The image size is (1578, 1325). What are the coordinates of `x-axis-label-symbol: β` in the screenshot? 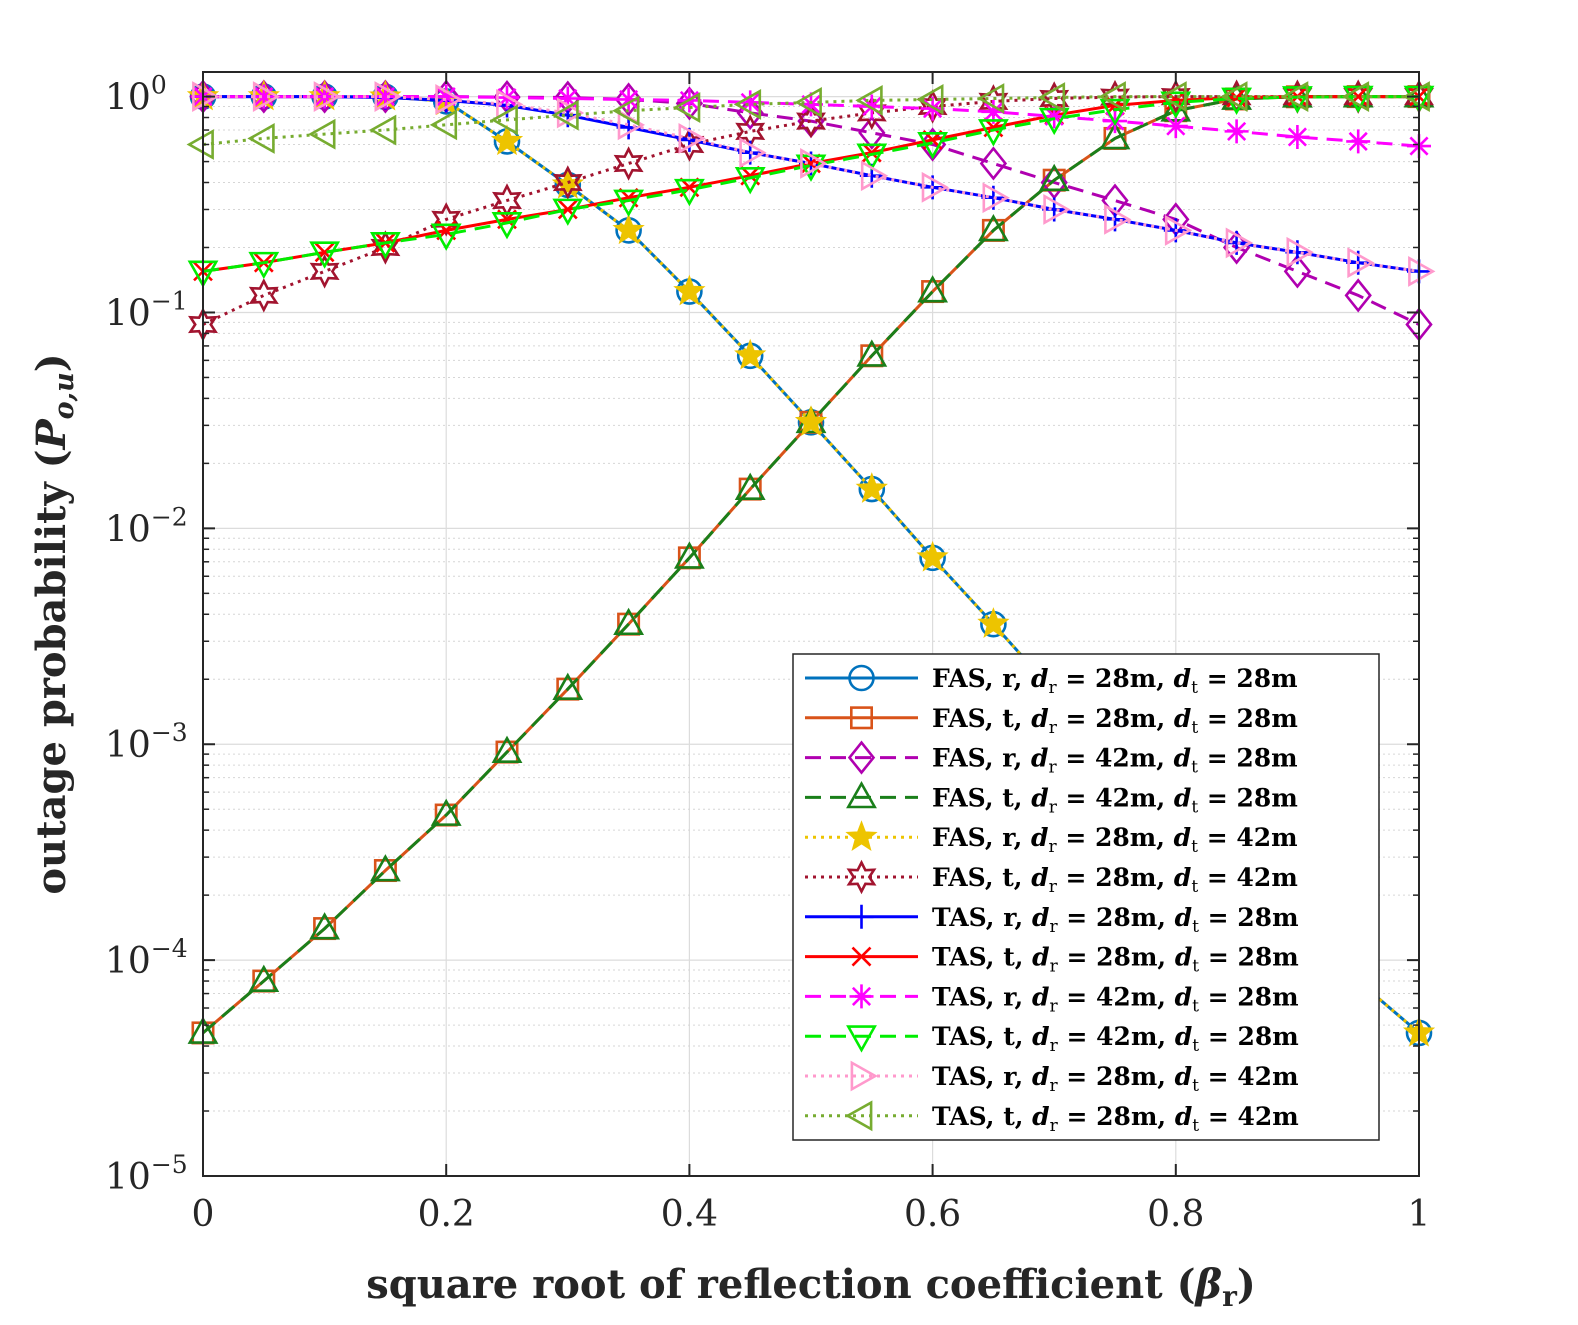 It's located at (1208, 1284).